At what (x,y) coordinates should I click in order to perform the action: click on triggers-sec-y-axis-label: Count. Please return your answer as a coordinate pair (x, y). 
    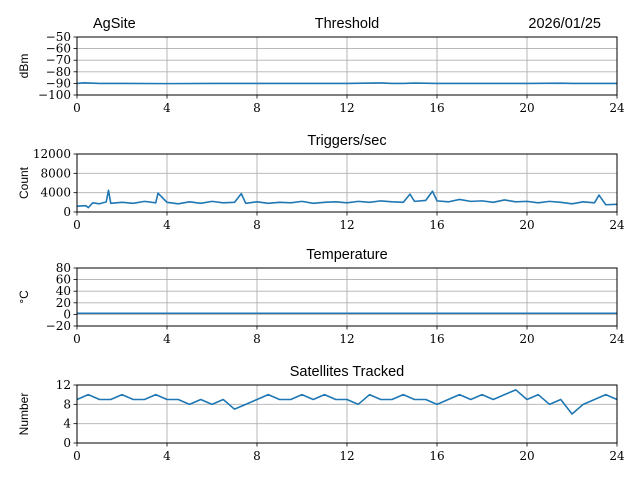
    Looking at the image, I should click on (24, 182).